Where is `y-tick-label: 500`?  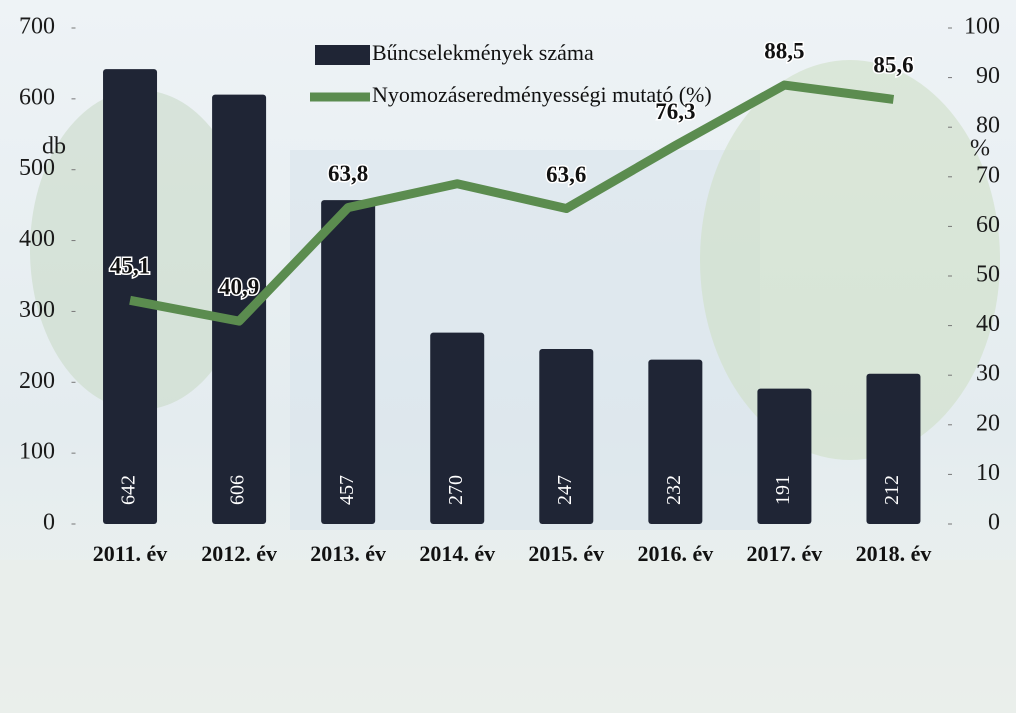 y-tick-label: 500 is located at coordinates (37, 168).